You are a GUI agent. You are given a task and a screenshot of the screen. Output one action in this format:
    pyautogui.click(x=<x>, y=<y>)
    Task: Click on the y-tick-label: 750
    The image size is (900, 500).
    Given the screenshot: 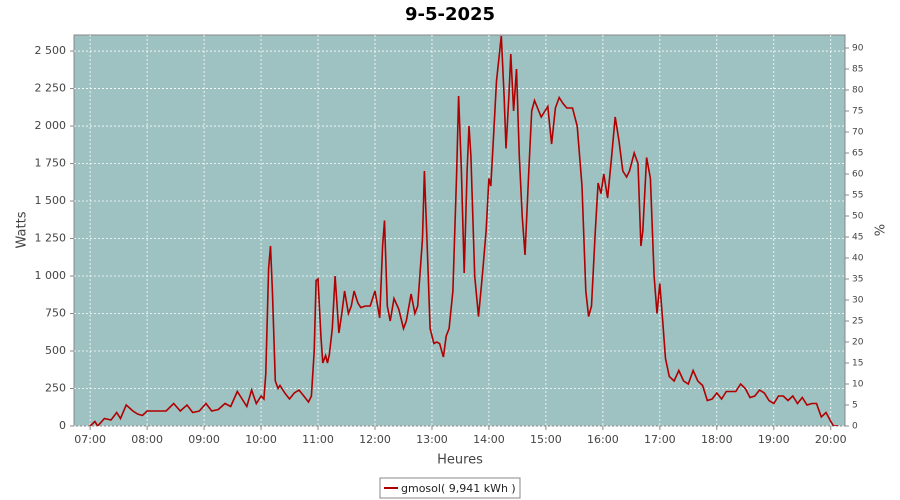 What is the action you would take?
    pyautogui.click(x=55, y=313)
    